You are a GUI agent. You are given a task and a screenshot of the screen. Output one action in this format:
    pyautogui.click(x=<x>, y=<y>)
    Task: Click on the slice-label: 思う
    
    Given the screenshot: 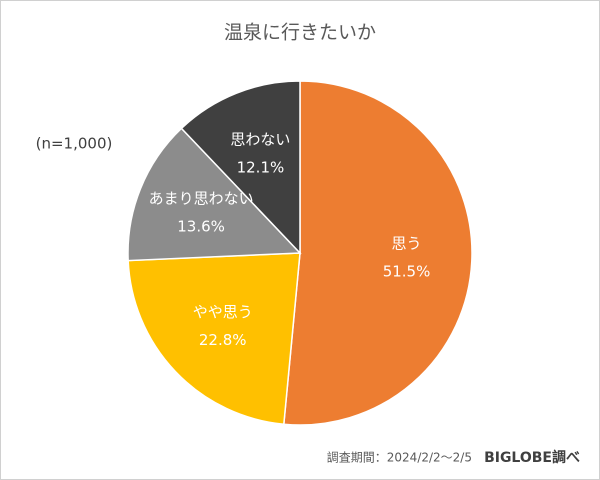 What is the action you would take?
    pyautogui.click(x=407, y=244)
    